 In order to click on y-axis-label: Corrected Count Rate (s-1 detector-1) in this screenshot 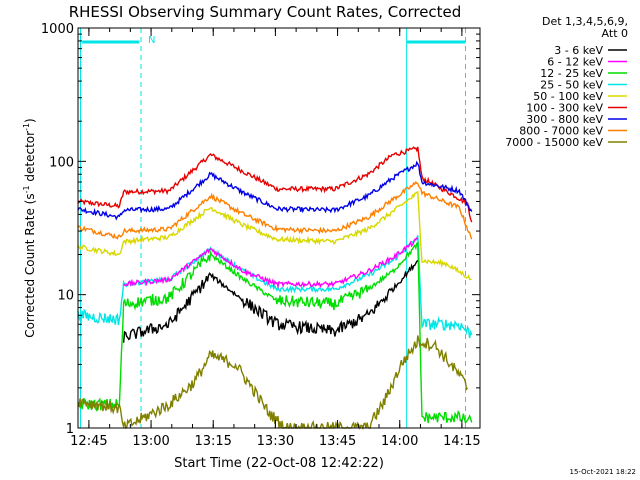, I will do `click(29, 227)`.